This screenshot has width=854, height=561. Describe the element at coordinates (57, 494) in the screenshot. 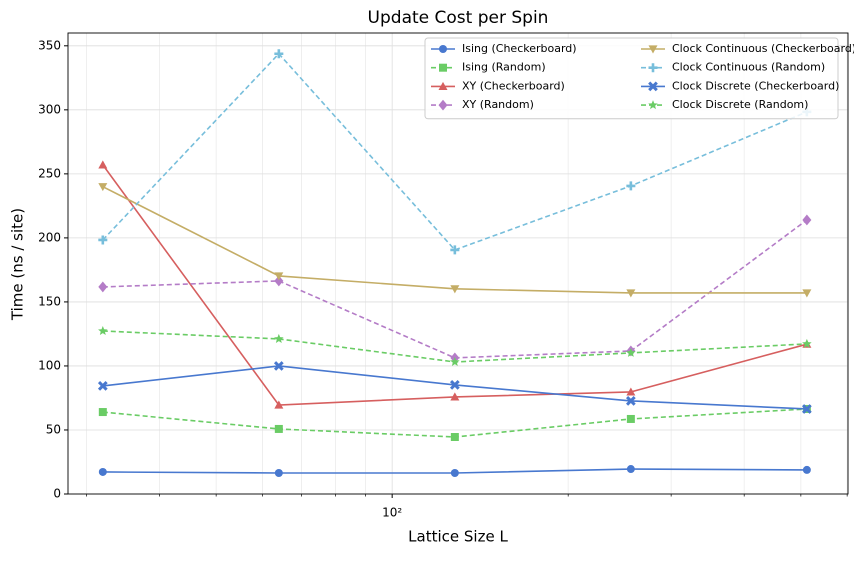

I see `y-tick-label: 0` at that location.